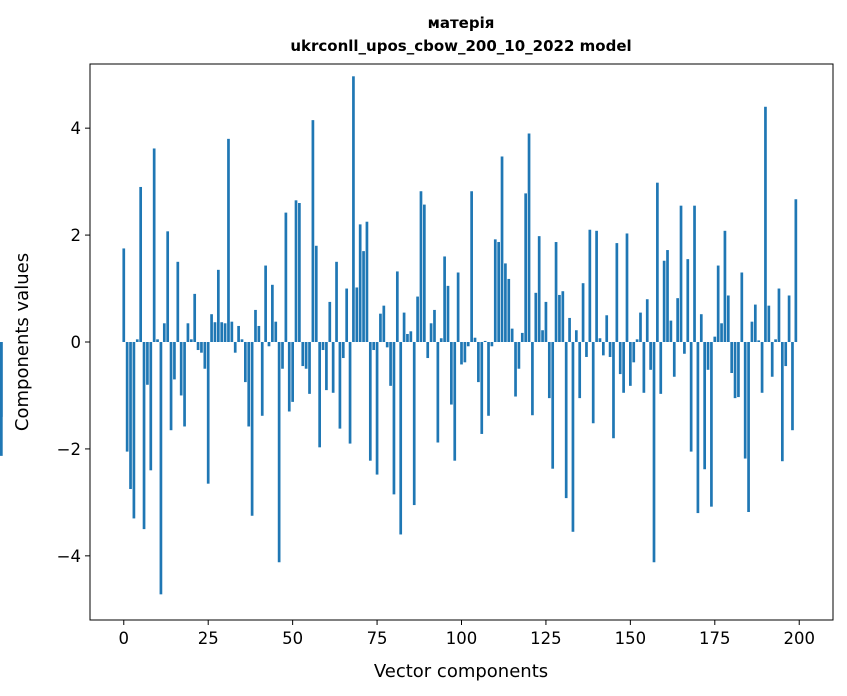 Image resolution: width=847 pixels, height=696 pixels. What do you see at coordinates (1, 379) in the screenshot?
I see `bar-undefined` at bounding box center [1, 379].